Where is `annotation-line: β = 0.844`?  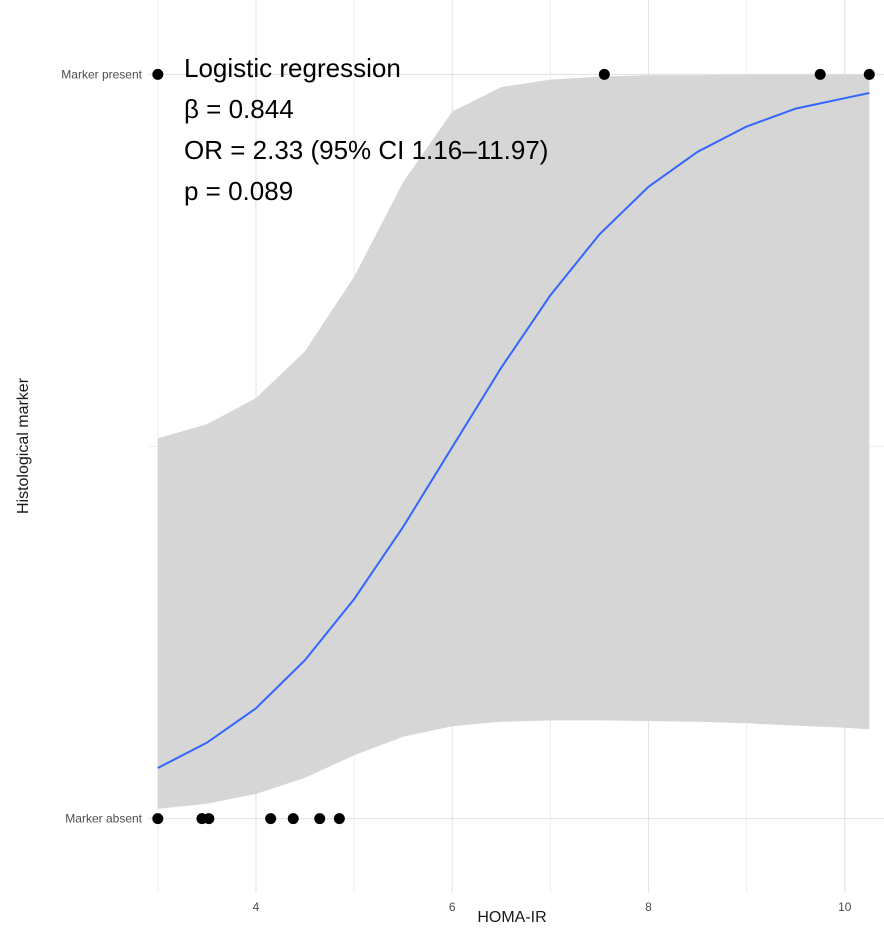
annotation-line: β = 0.844 is located at coordinates (239, 109).